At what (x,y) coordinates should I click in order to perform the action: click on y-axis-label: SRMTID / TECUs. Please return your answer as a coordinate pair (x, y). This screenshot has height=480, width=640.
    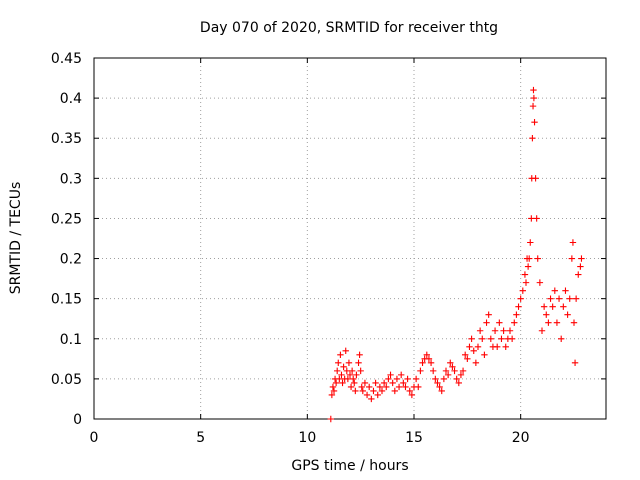
    Looking at the image, I should click on (16, 238).